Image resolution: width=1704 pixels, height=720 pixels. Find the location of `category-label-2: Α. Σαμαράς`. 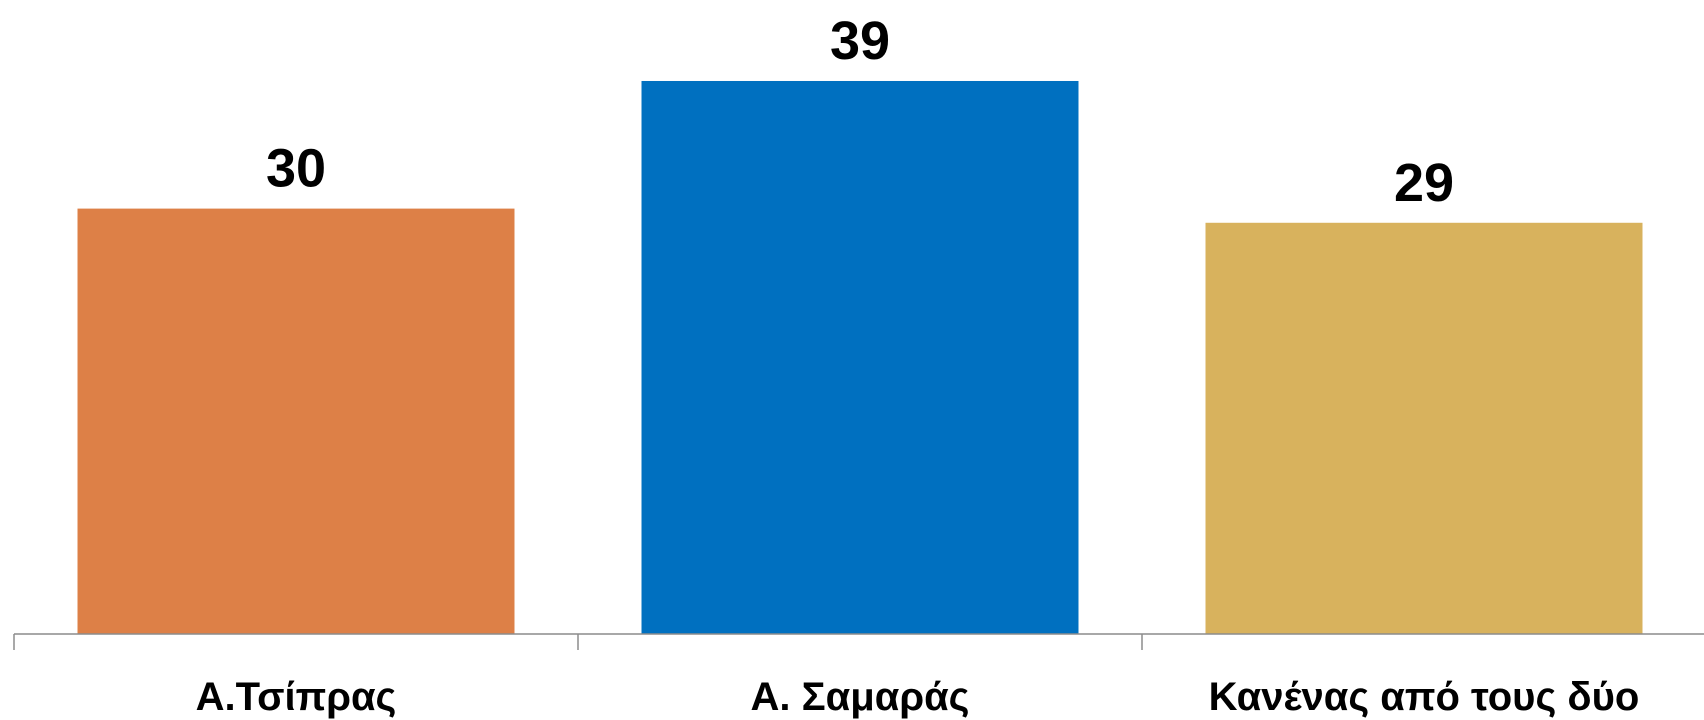

category-label-2: Α. Σαμαράς is located at coordinates (860, 697).